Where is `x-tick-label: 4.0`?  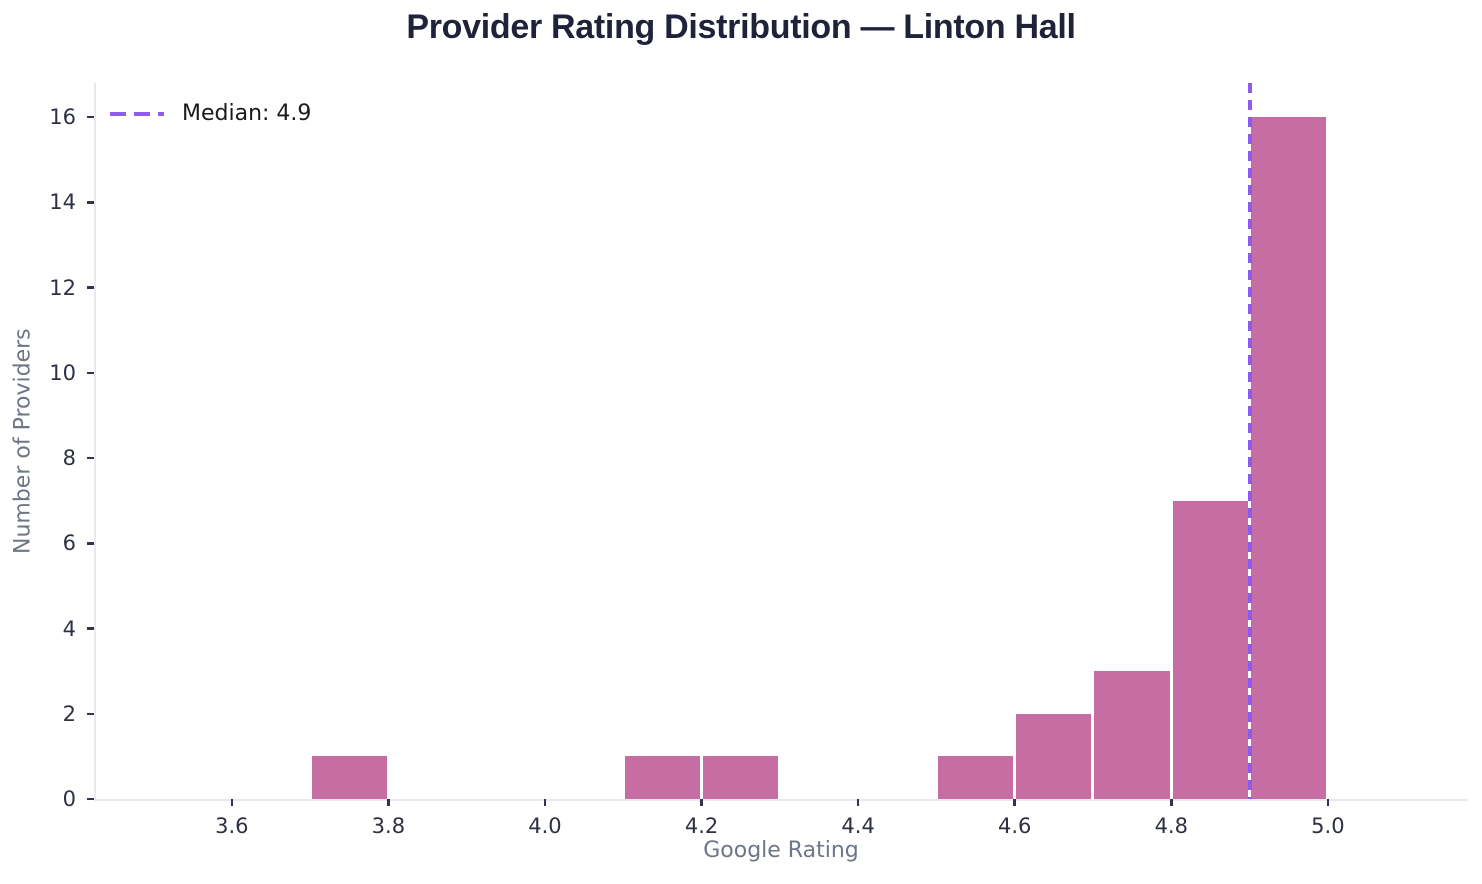 x-tick-label: 4.0 is located at coordinates (545, 826).